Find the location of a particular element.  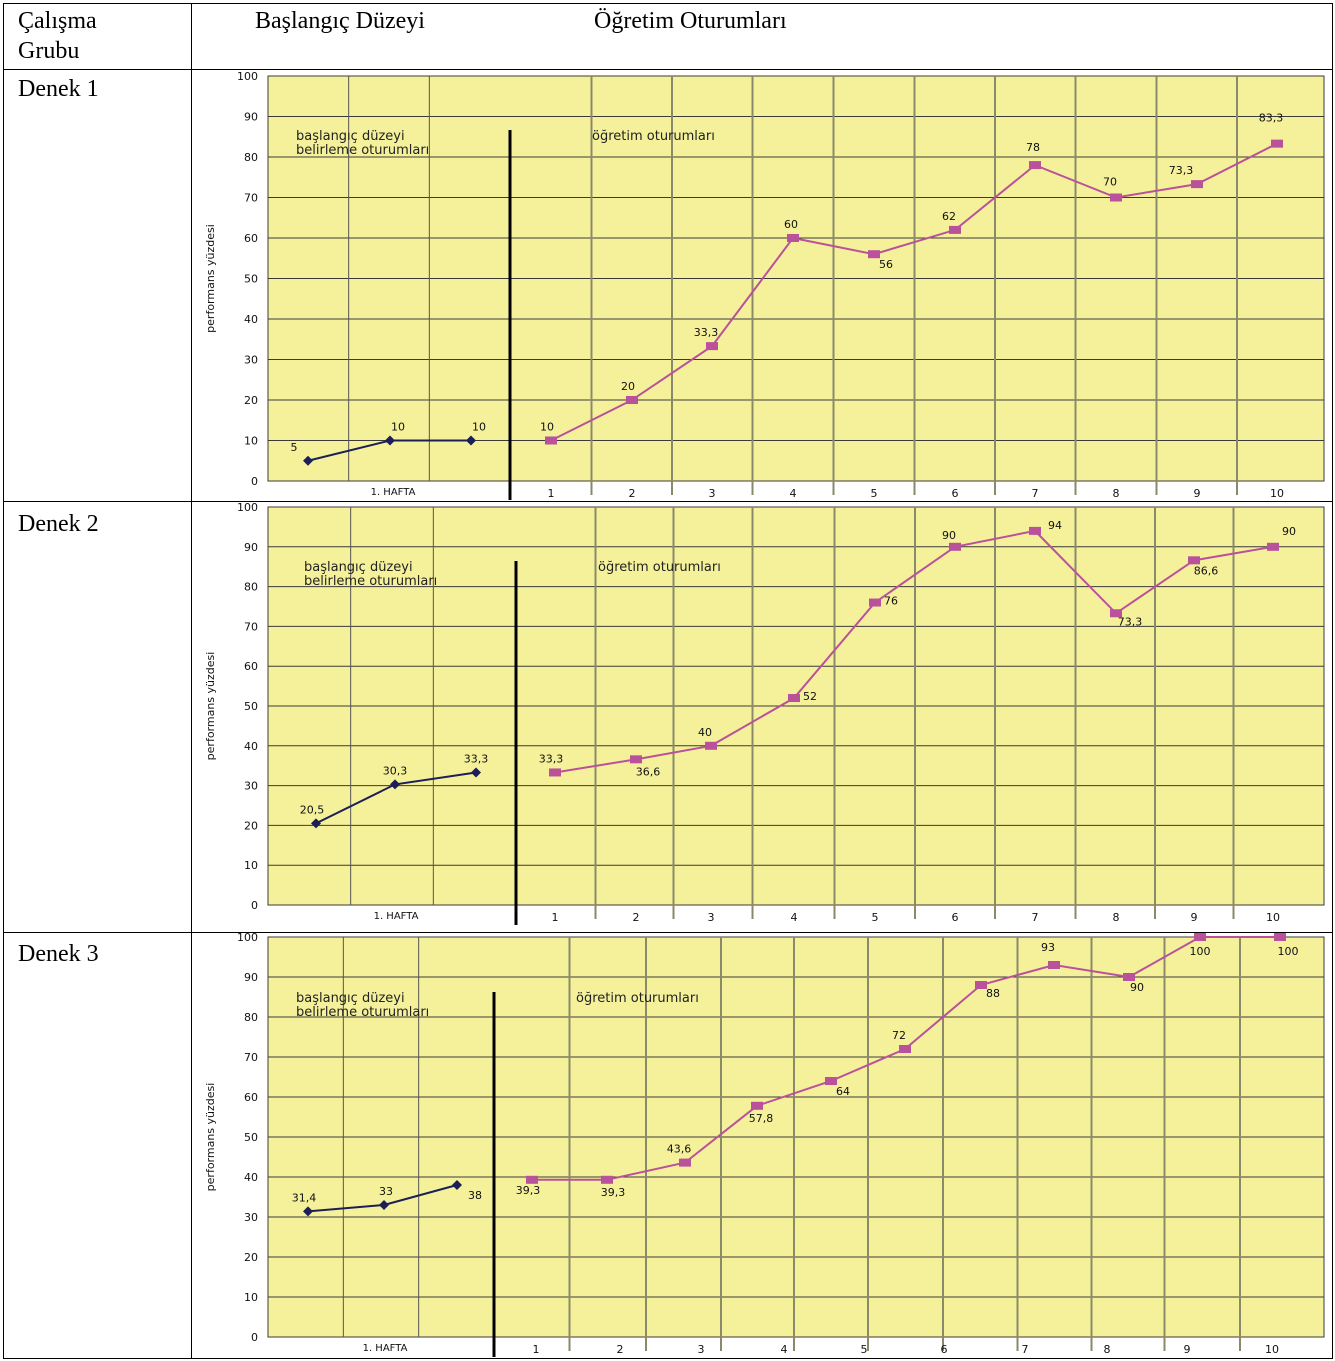

group-header-line1: Çalışma is located at coordinates (57, 21).